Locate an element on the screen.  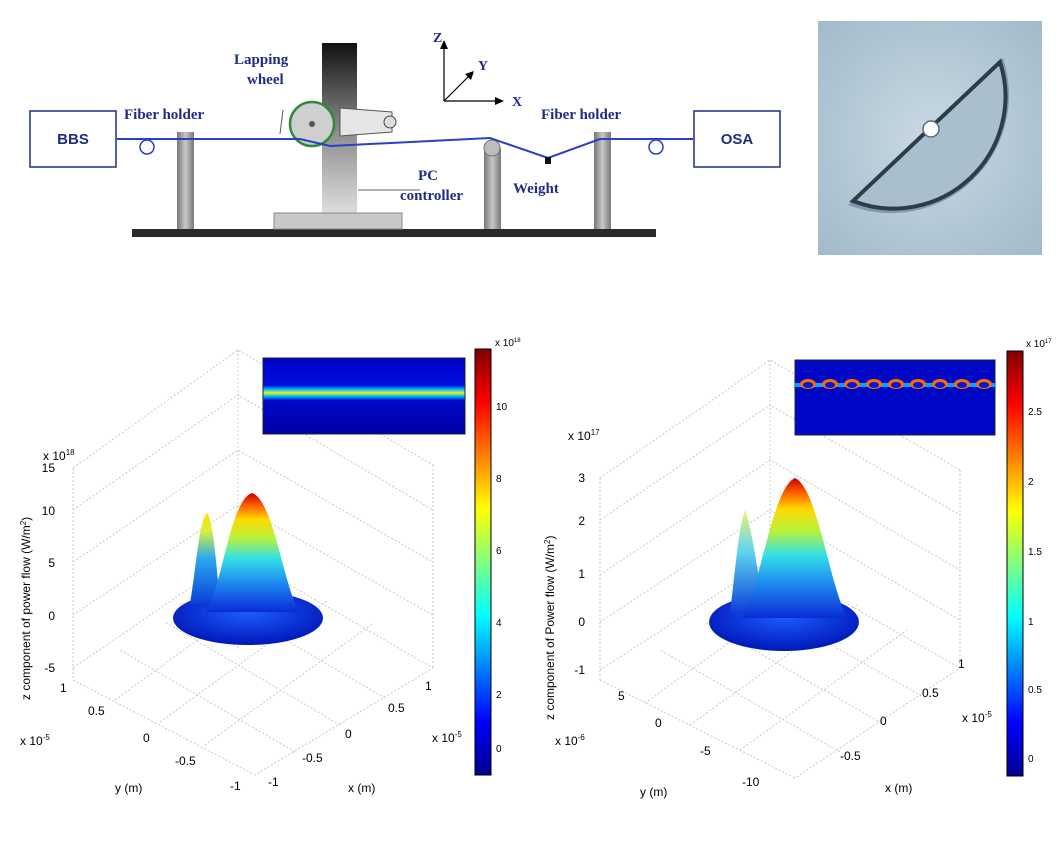
wheel-indicator is located at coordinates (281, 122).